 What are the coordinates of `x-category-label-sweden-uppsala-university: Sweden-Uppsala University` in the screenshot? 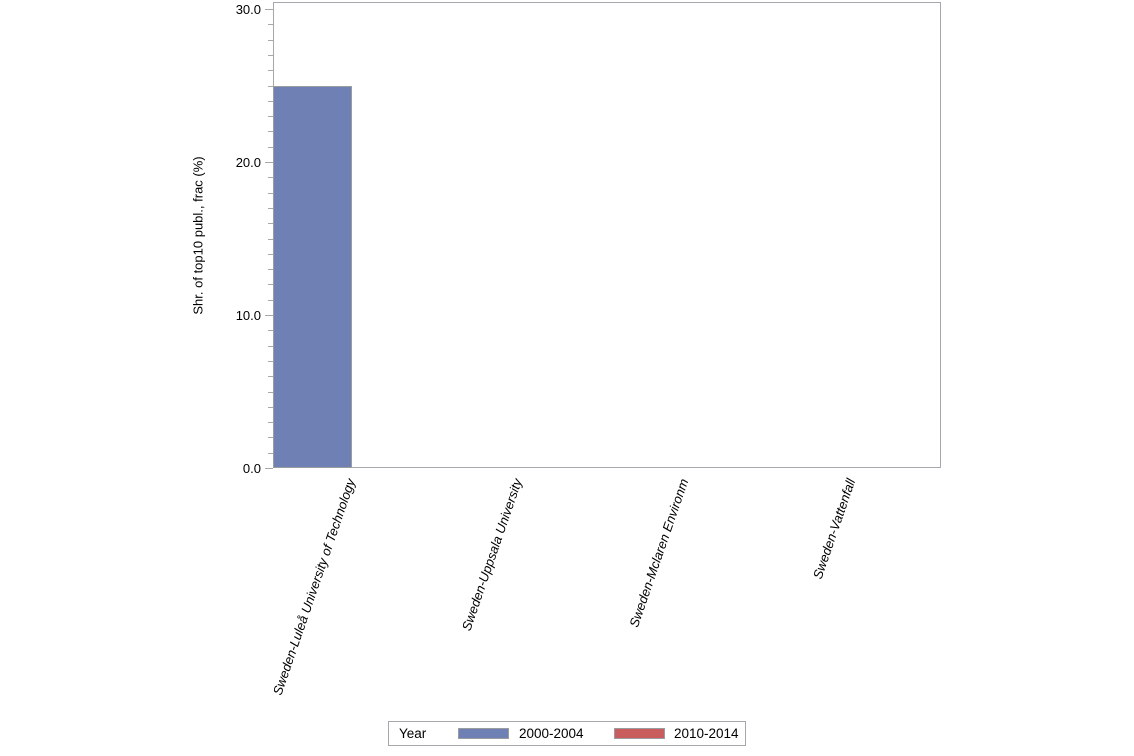 It's located at (491, 554).